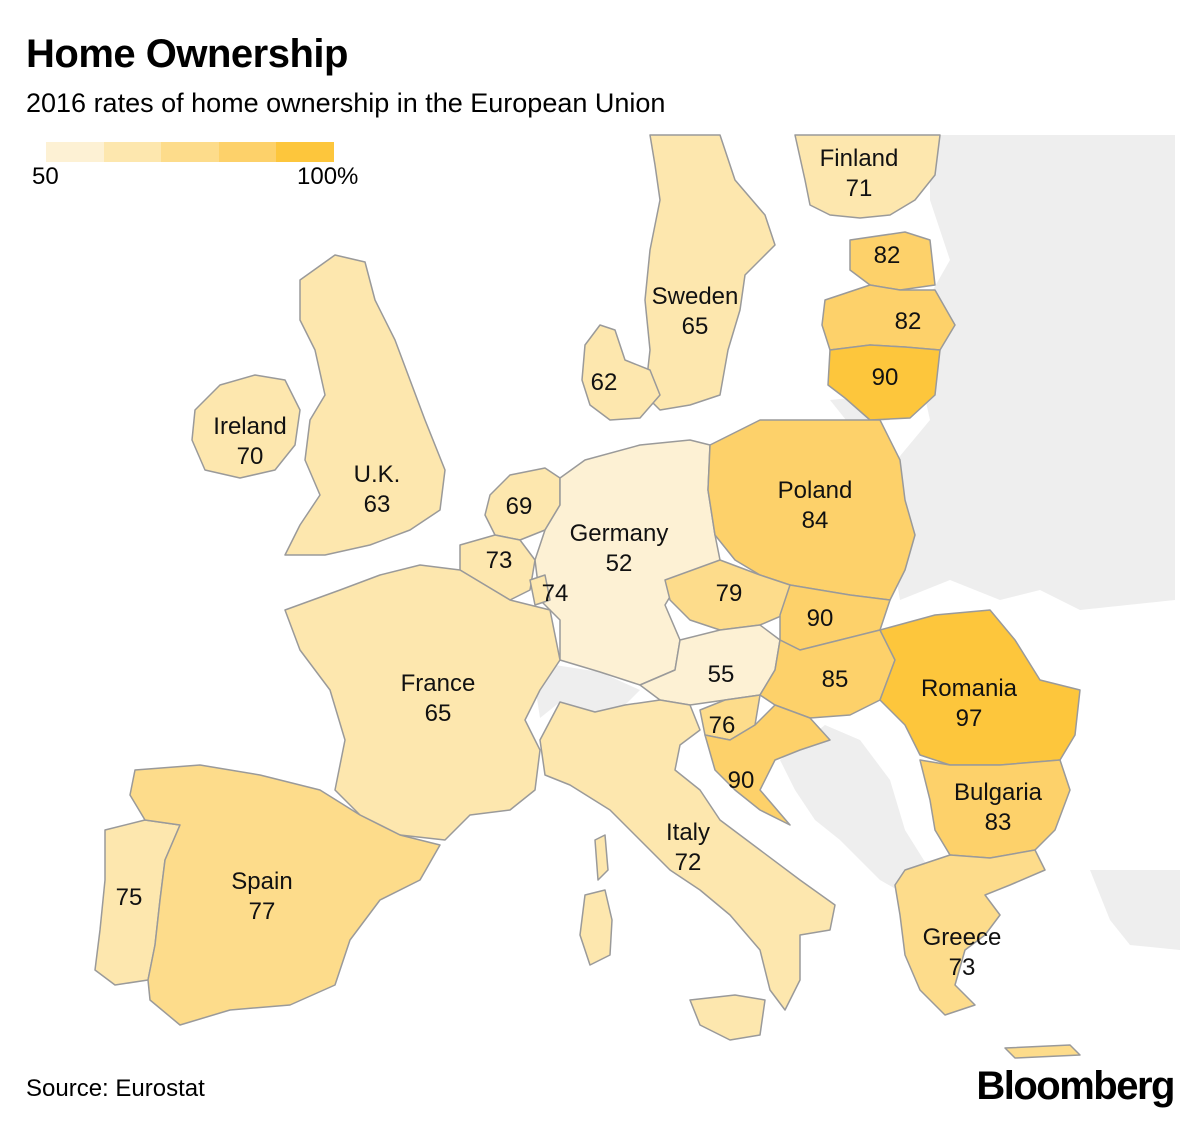  What do you see at coordinates (721, 674) in the screenshot?
I see `label-austria-value: 55` at bounding box center [721, 674].